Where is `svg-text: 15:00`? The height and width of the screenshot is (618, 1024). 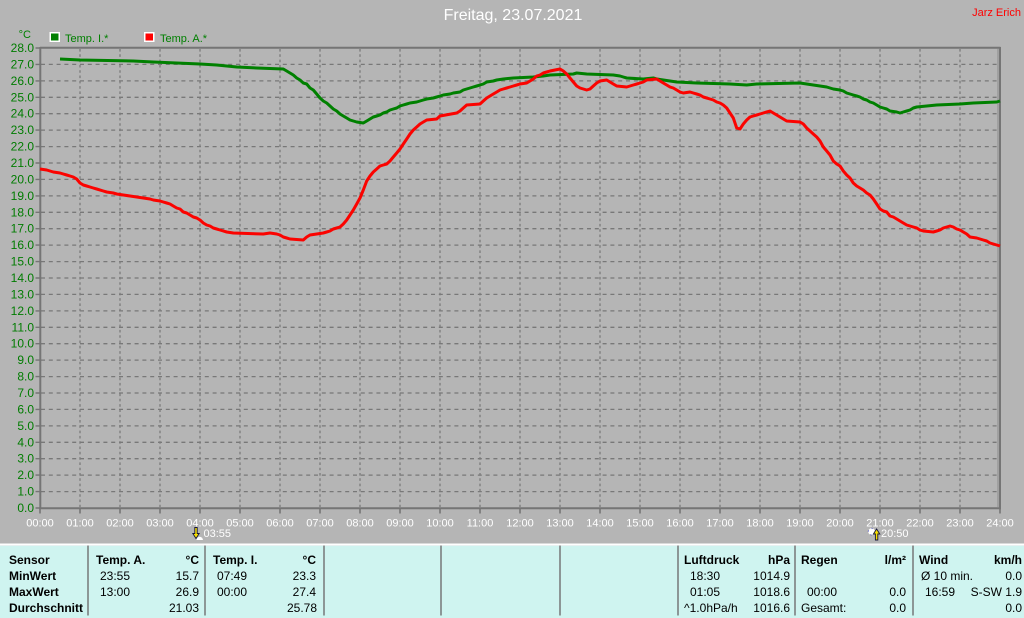 svg-text: 15:00 is located at coordinates (640, 524).